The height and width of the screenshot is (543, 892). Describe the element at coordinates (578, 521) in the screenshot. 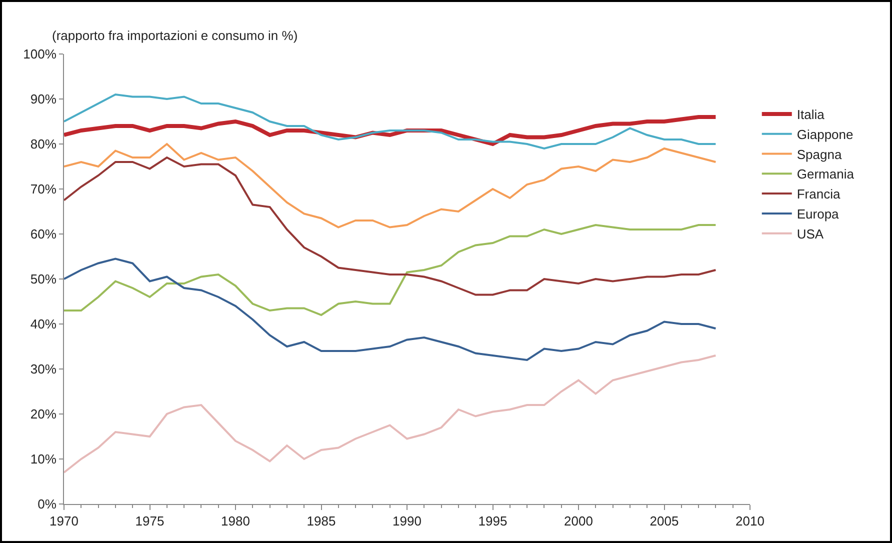

I see `x-tick-label: 2000` at that location.